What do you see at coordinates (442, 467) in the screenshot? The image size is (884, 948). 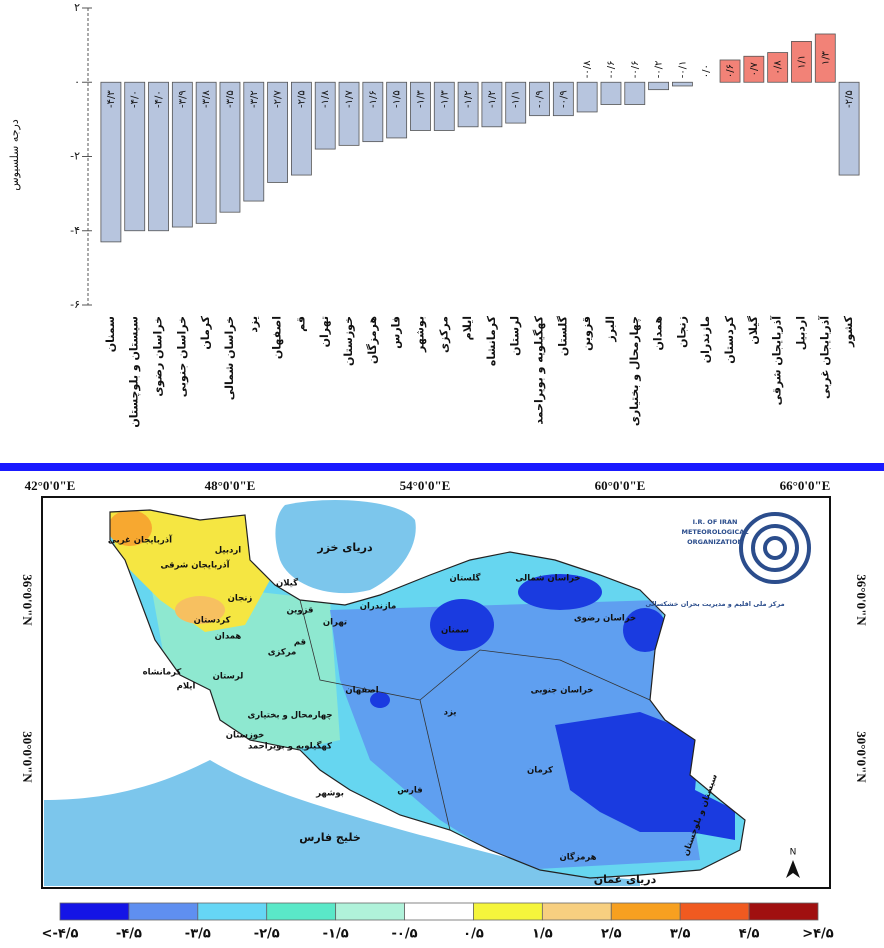 I see `separator` at bounding box center [442, 467].